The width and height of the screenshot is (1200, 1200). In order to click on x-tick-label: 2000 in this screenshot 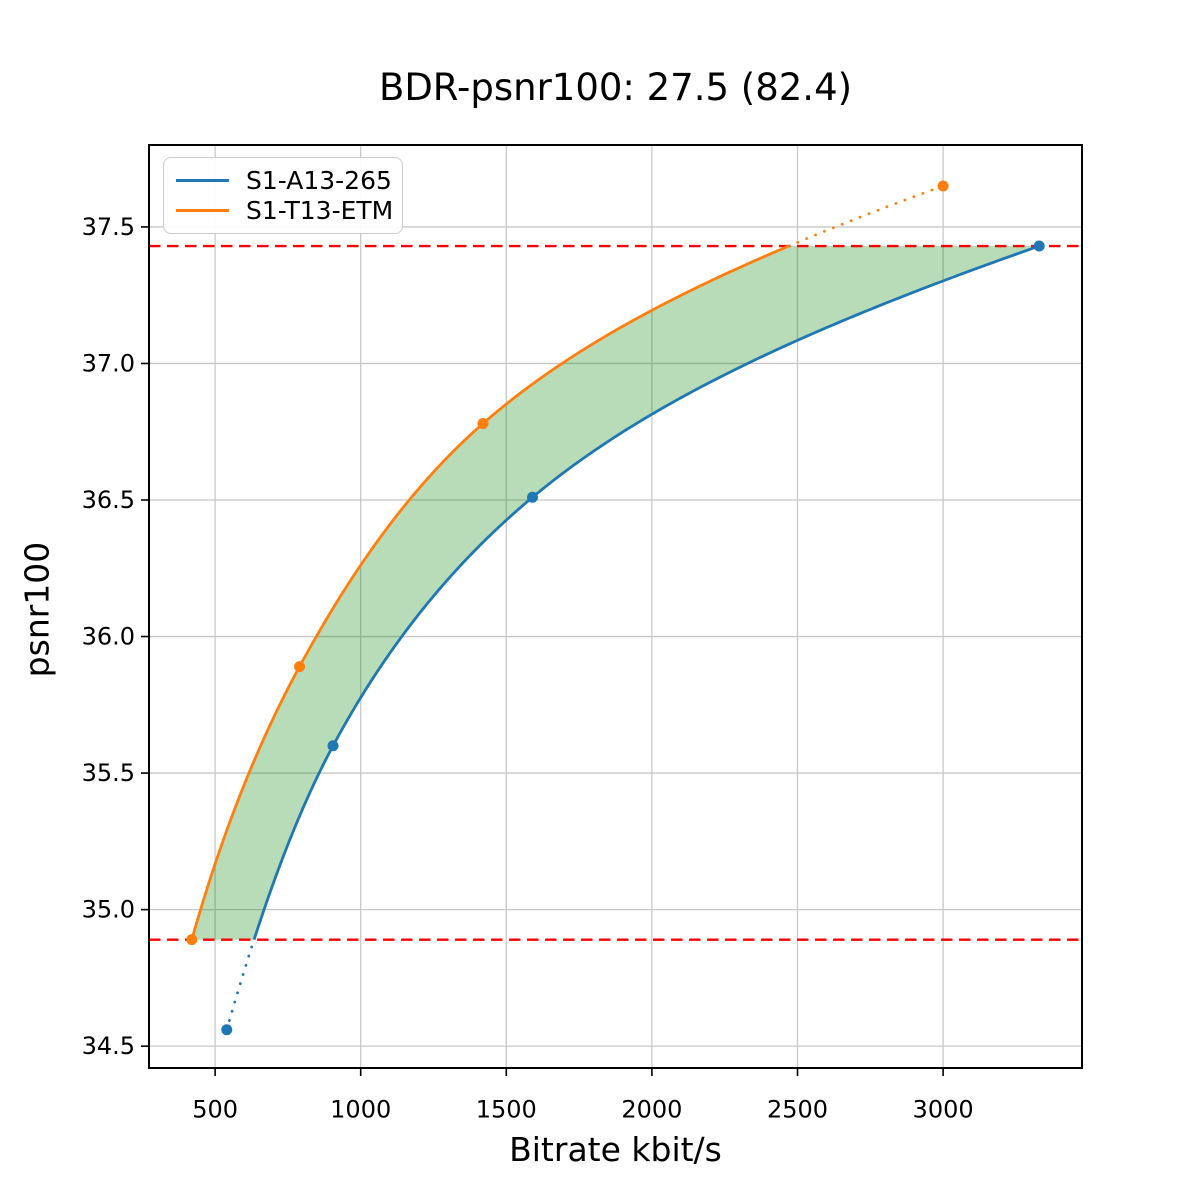, I will do `click(651, 1110)`.